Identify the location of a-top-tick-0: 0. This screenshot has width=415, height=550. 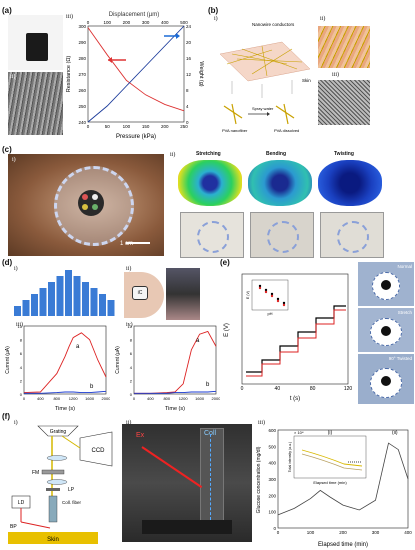
(88, 22).